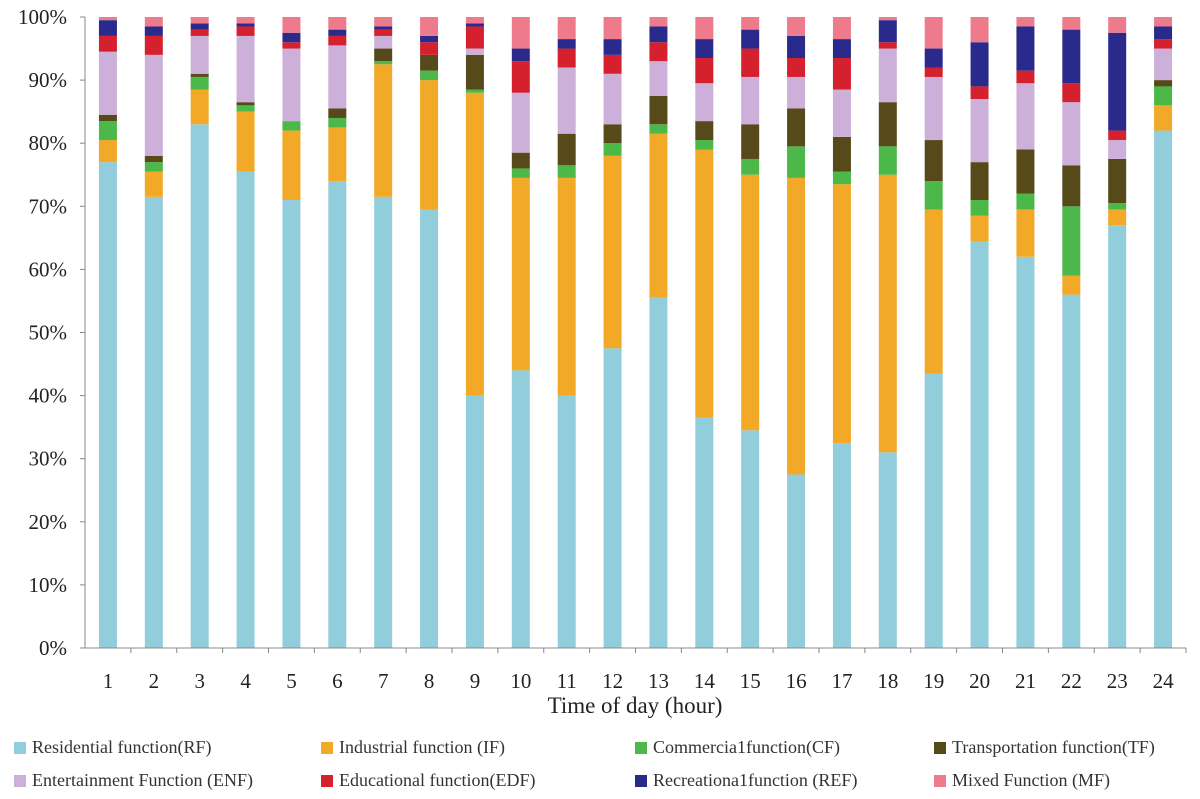 The height and width of the screenshot is (799, 1200). I want to click on legend-label: Entertainment Function (ENF), so click(142, 780).